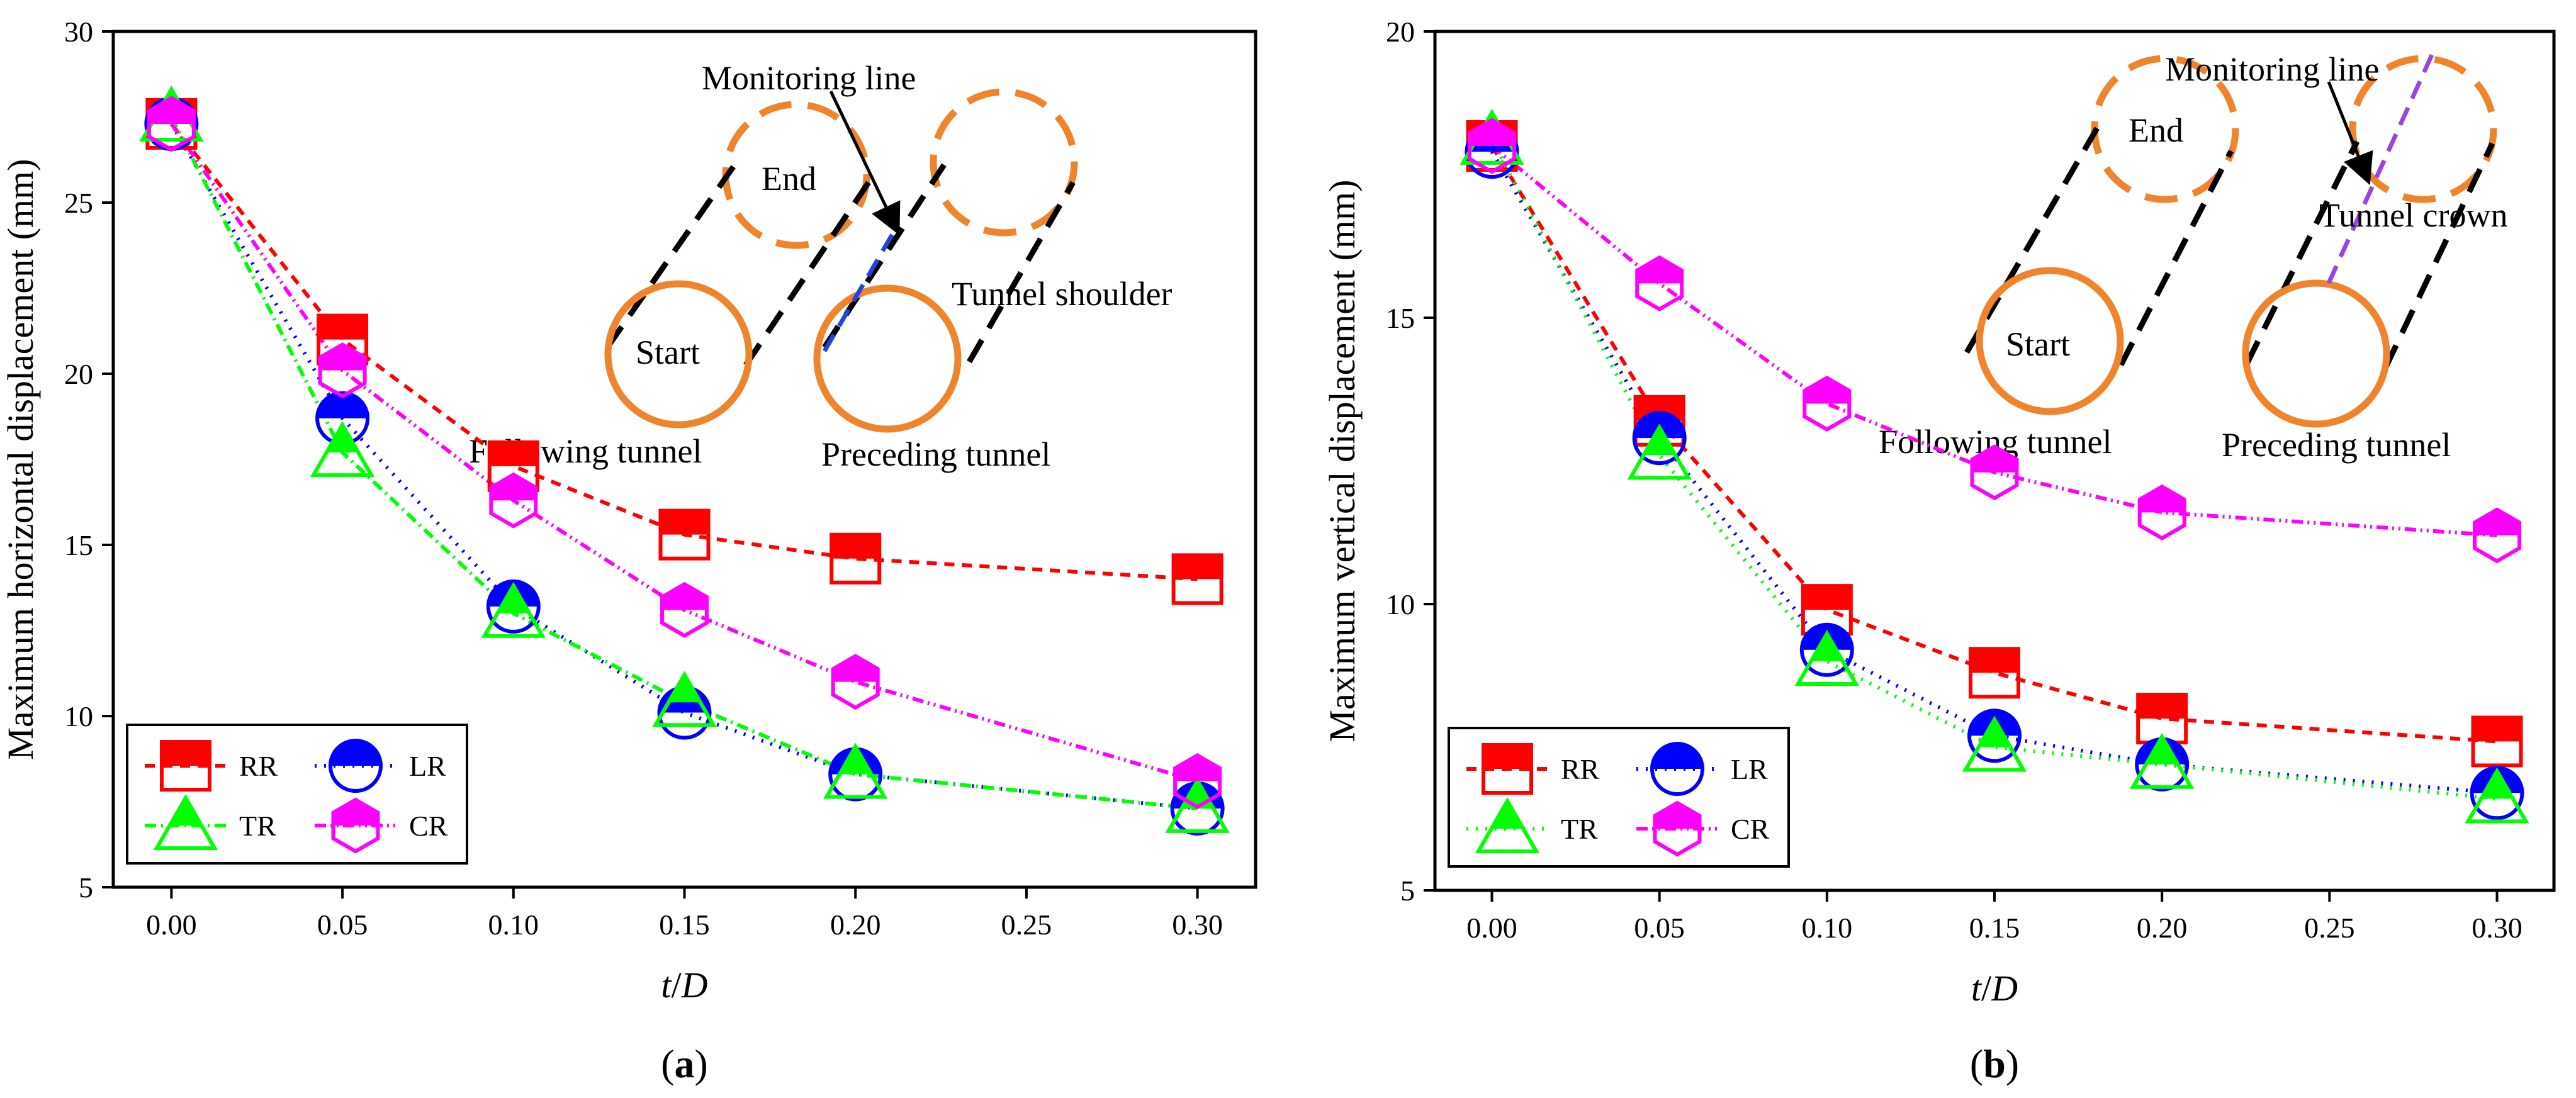 Image resolution: width=2576 pixels, height=1098 pixels. I want to click on panel-label: (b), so click(1994, 1063).